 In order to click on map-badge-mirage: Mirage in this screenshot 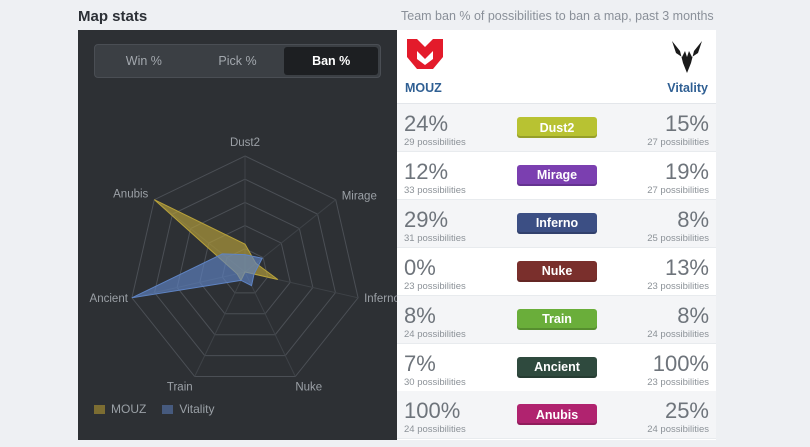, I will do `click(557, 175)`.